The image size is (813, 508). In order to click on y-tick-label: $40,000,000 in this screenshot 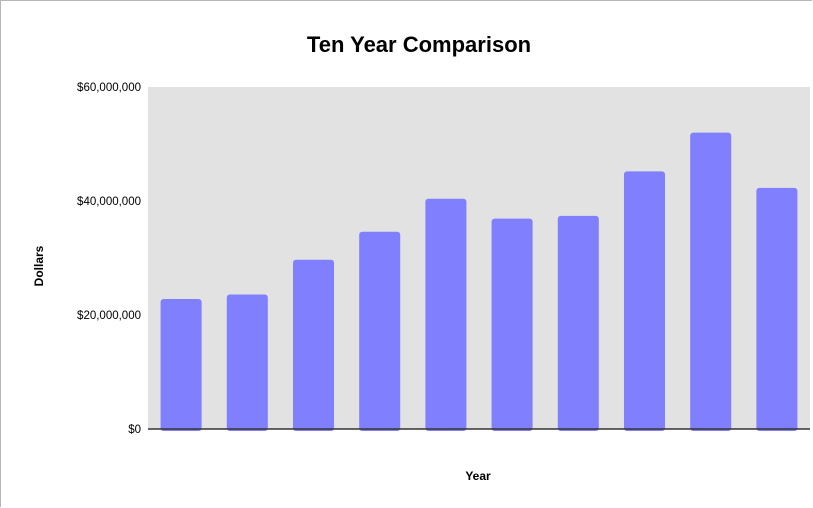, I will do `click(109, 202)`.